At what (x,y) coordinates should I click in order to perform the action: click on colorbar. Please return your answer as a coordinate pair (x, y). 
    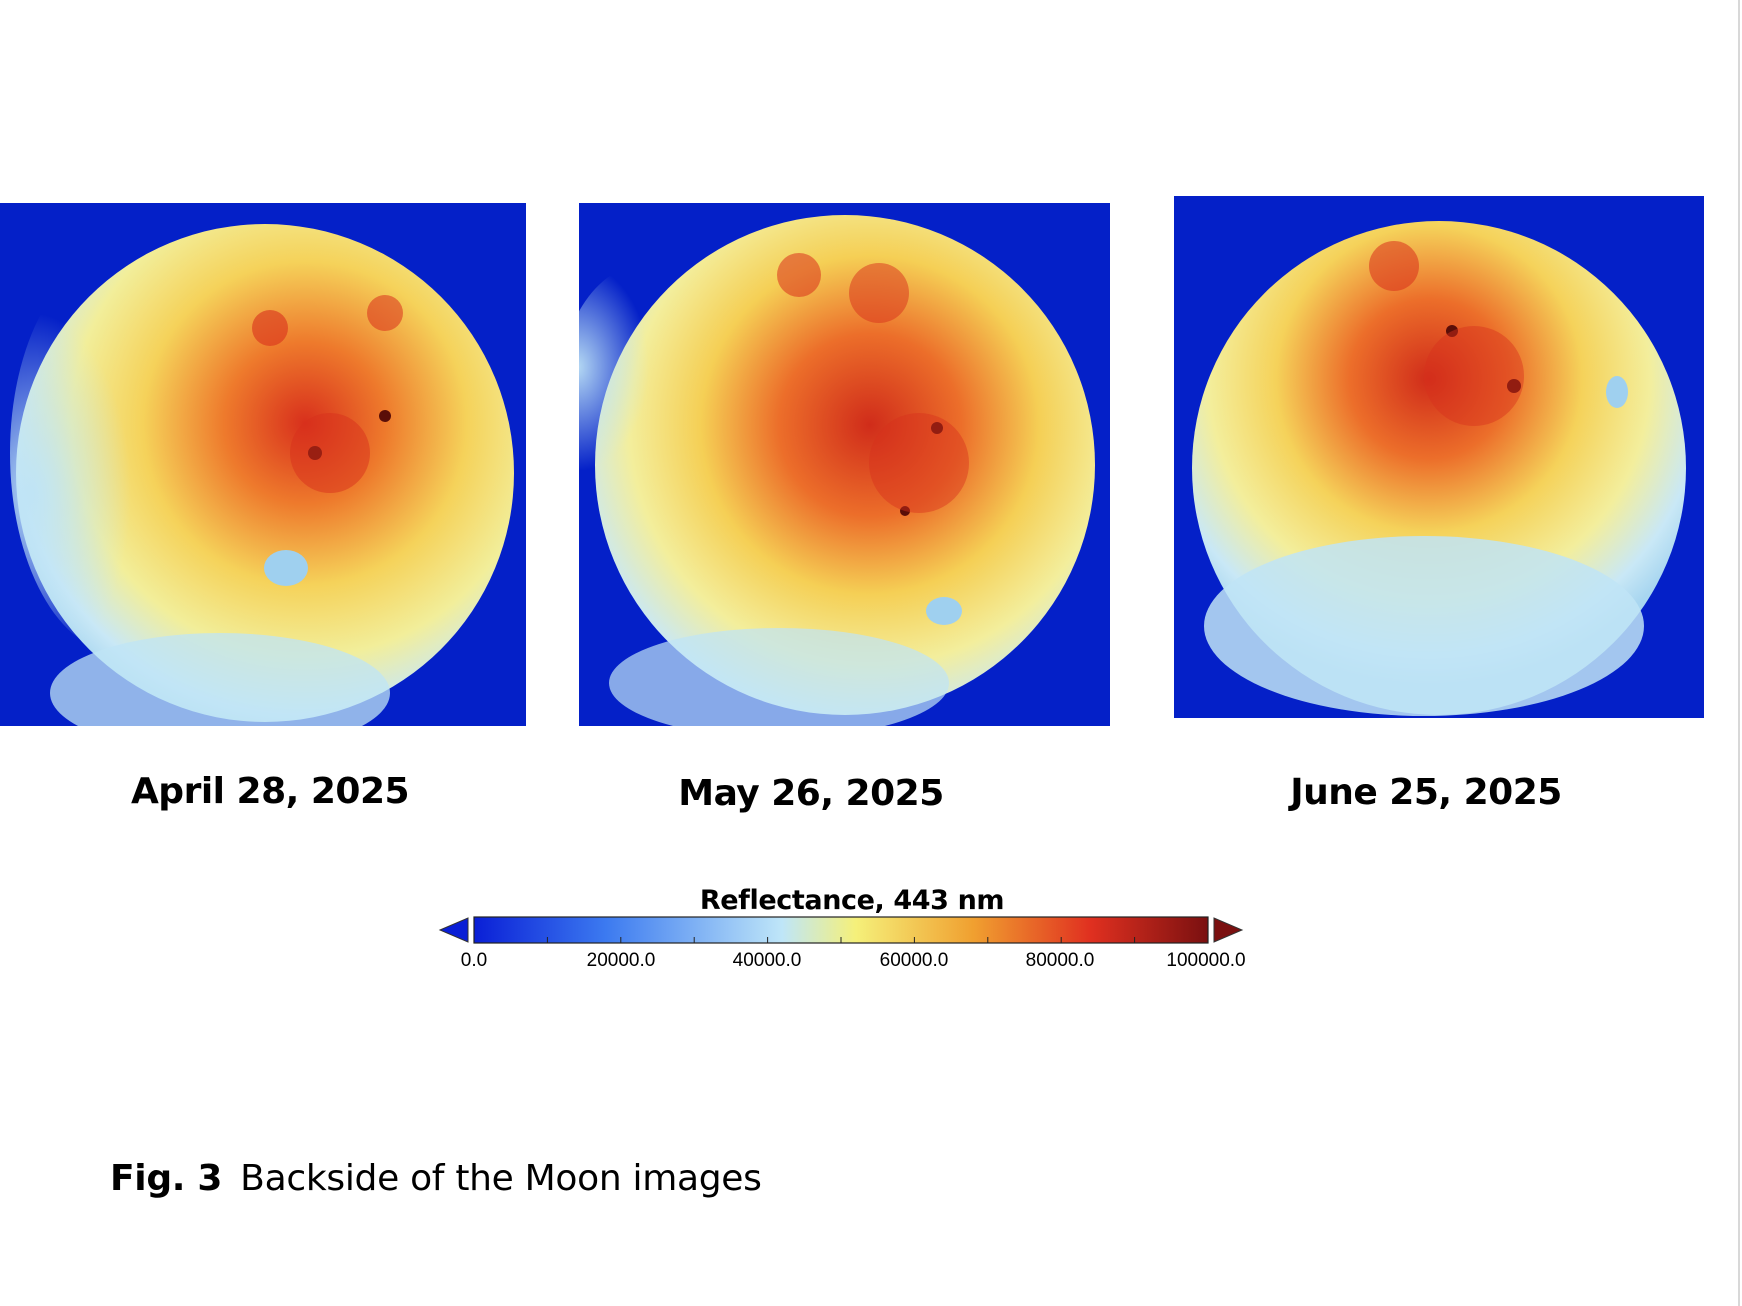
    Looking at the image, I should click on (841, 930).